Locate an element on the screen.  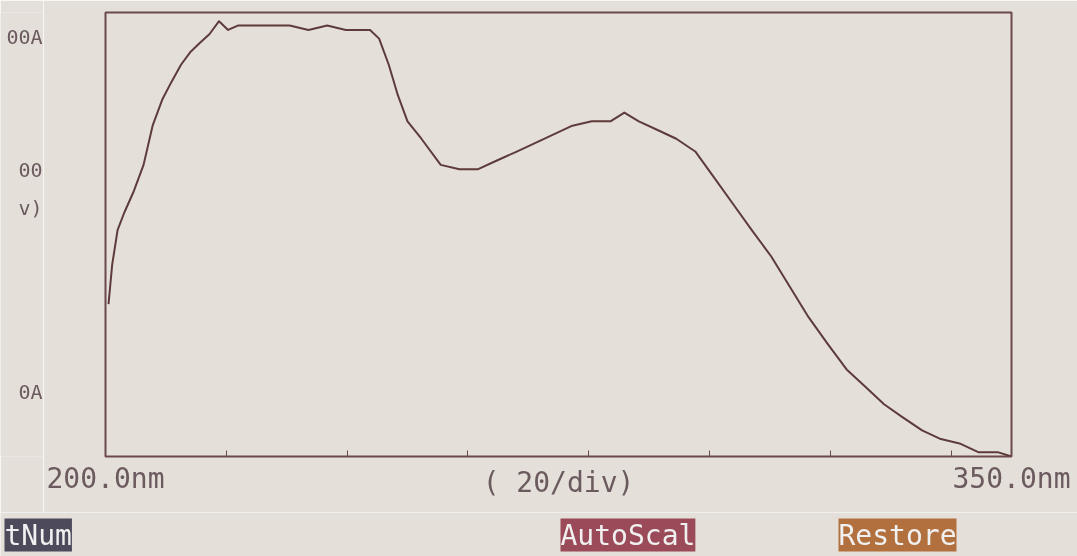
text: Restore is located at coordinates (897, 535).